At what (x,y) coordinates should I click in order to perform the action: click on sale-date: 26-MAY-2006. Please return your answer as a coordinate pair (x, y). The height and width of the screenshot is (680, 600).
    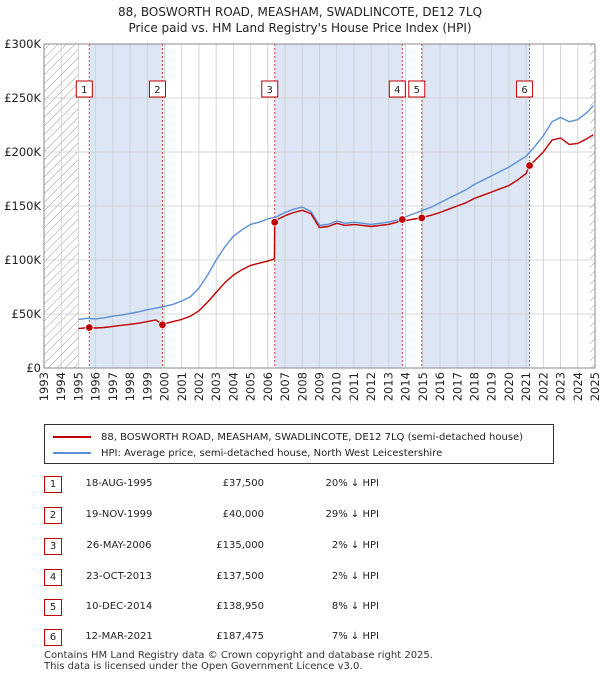
    Looking at the image, I should click on (119, 545).